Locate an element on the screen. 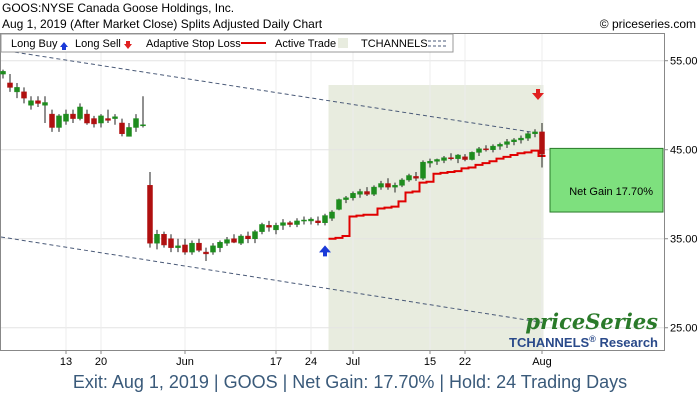 This screenshot has width=700, height=400. legend-stop-loss: Adaptive Stop Loss is located at coordinates (193, 44).